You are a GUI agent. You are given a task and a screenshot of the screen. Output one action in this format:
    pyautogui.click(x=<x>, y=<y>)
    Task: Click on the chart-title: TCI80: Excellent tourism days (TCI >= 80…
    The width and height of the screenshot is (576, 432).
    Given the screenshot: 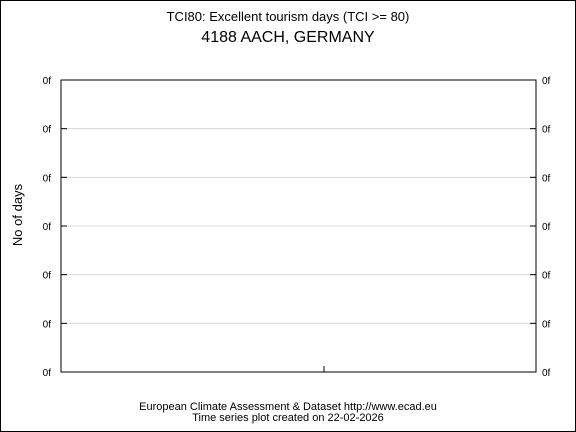 What is the action you would take?
    pyautogui.click(x=288, y=16)
    